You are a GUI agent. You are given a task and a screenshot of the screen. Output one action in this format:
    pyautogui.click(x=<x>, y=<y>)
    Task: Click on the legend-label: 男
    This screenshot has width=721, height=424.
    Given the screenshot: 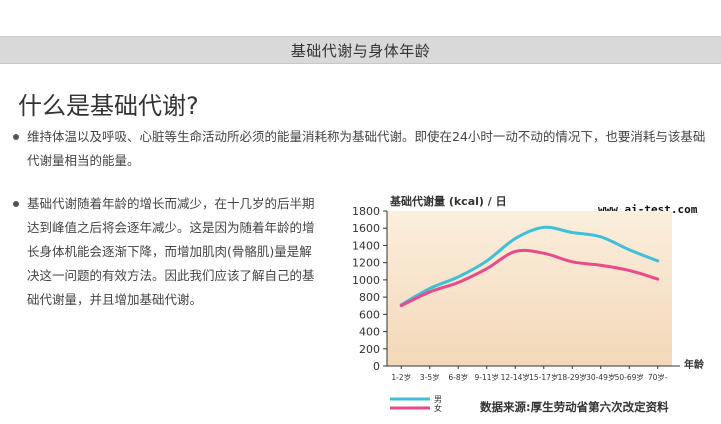 What is the action you would take?
    pyautogui.click(x=438, y=399)
    